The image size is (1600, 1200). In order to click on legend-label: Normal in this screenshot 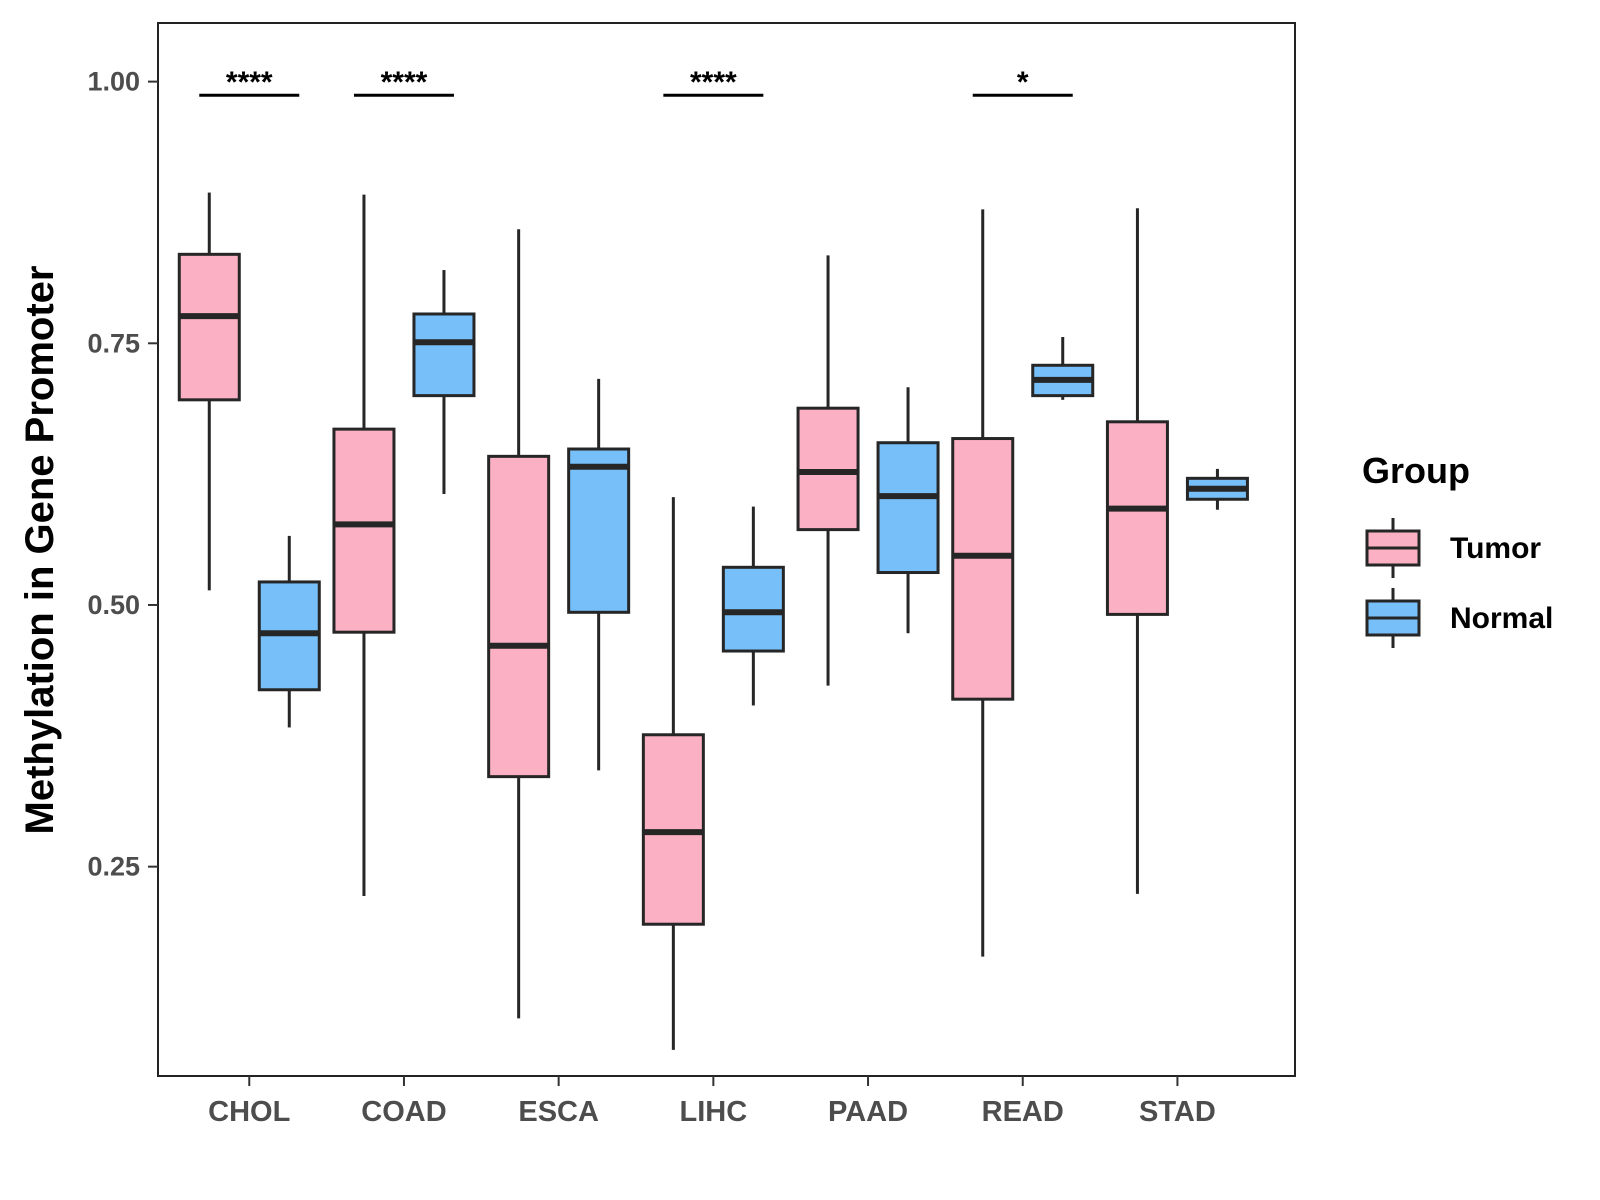, I will do `click(1501, 618)`.